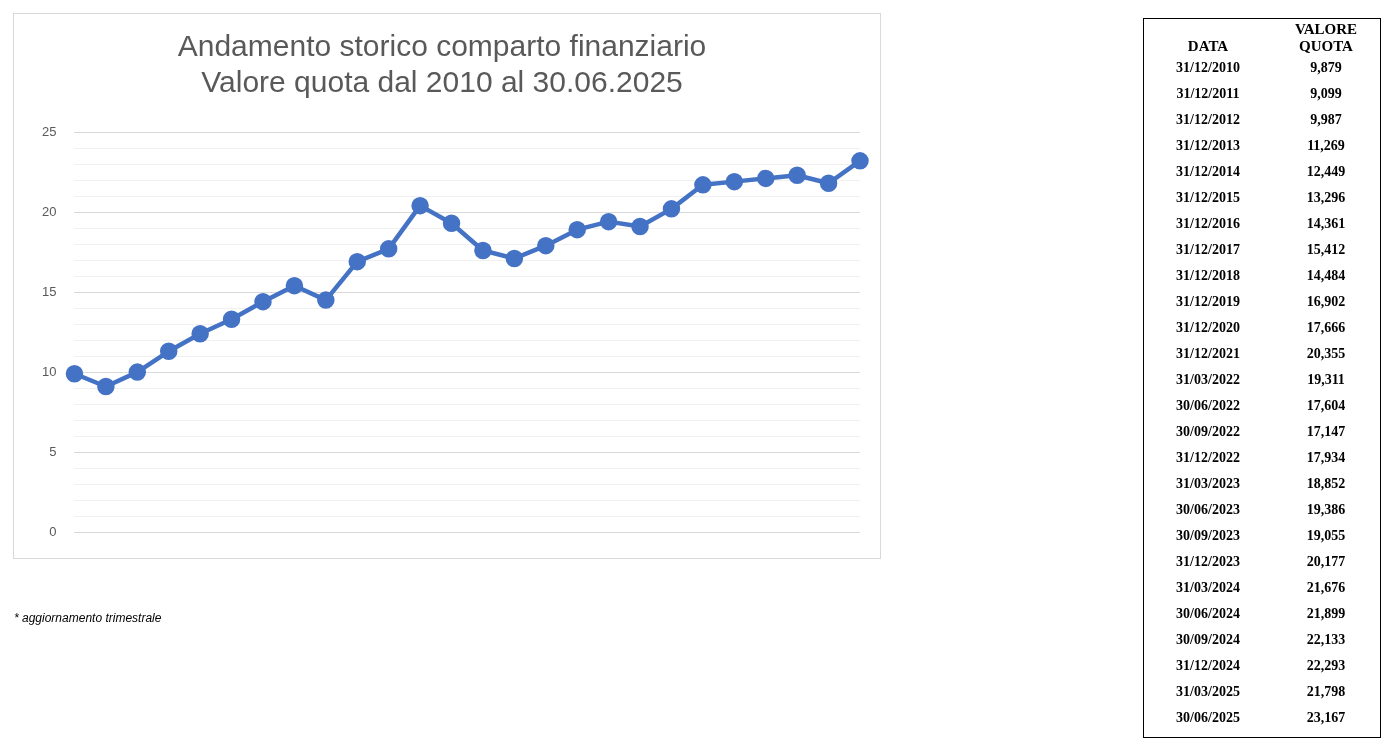 Image resolution: width=1390 pixels, height=751 pixels. Describe the element at coordinates (1326, 94) in the screenshot. I see `text: 9,099` at that location.